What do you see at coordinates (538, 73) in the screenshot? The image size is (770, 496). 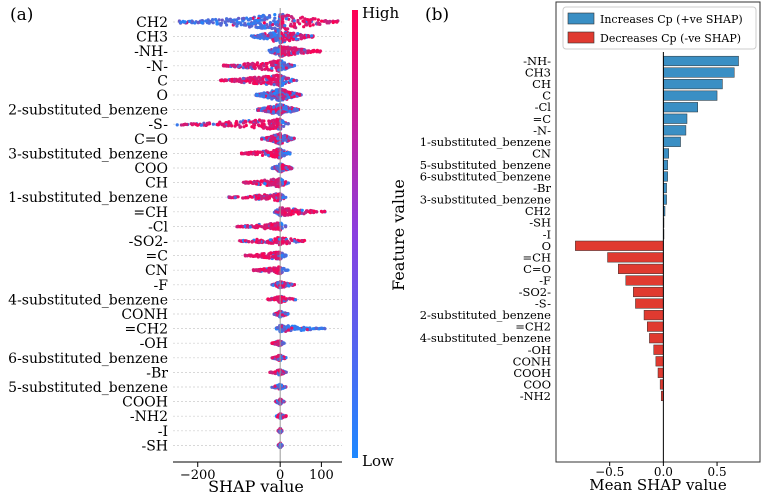 I see `bar-category-label: CH3` at bounding box center [538, 73].